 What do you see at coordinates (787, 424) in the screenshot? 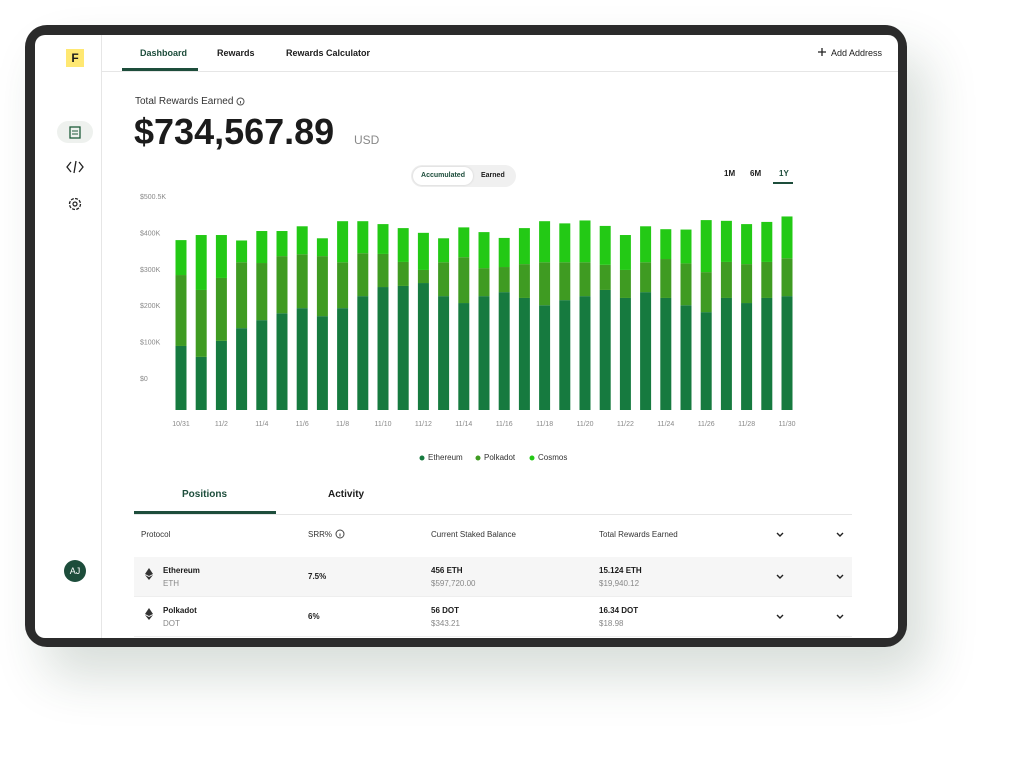
I see `x-tick-label: 11/30` at bounding box center [787, 424].